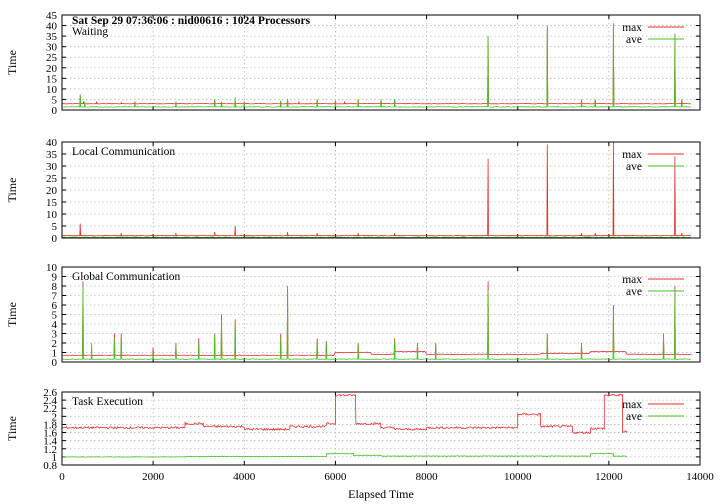 This screenshot has width=720, height=504. I want to click on plot-frame, so click(381, 428).